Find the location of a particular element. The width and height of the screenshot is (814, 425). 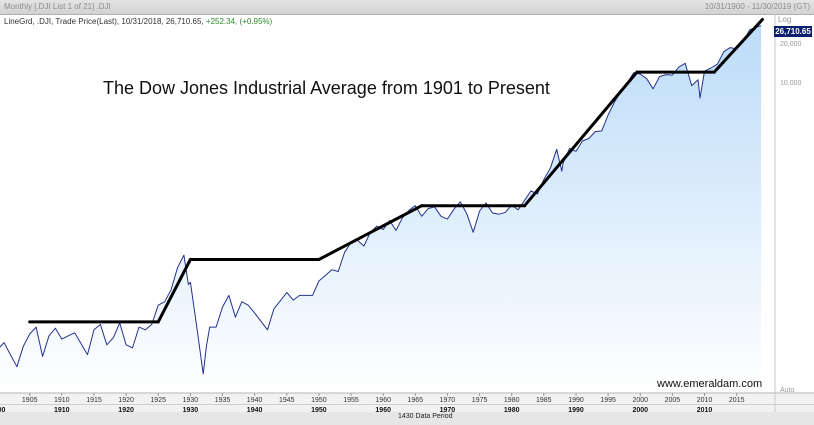

x-decade-label: 1930 is located at coordinates (191, 410).